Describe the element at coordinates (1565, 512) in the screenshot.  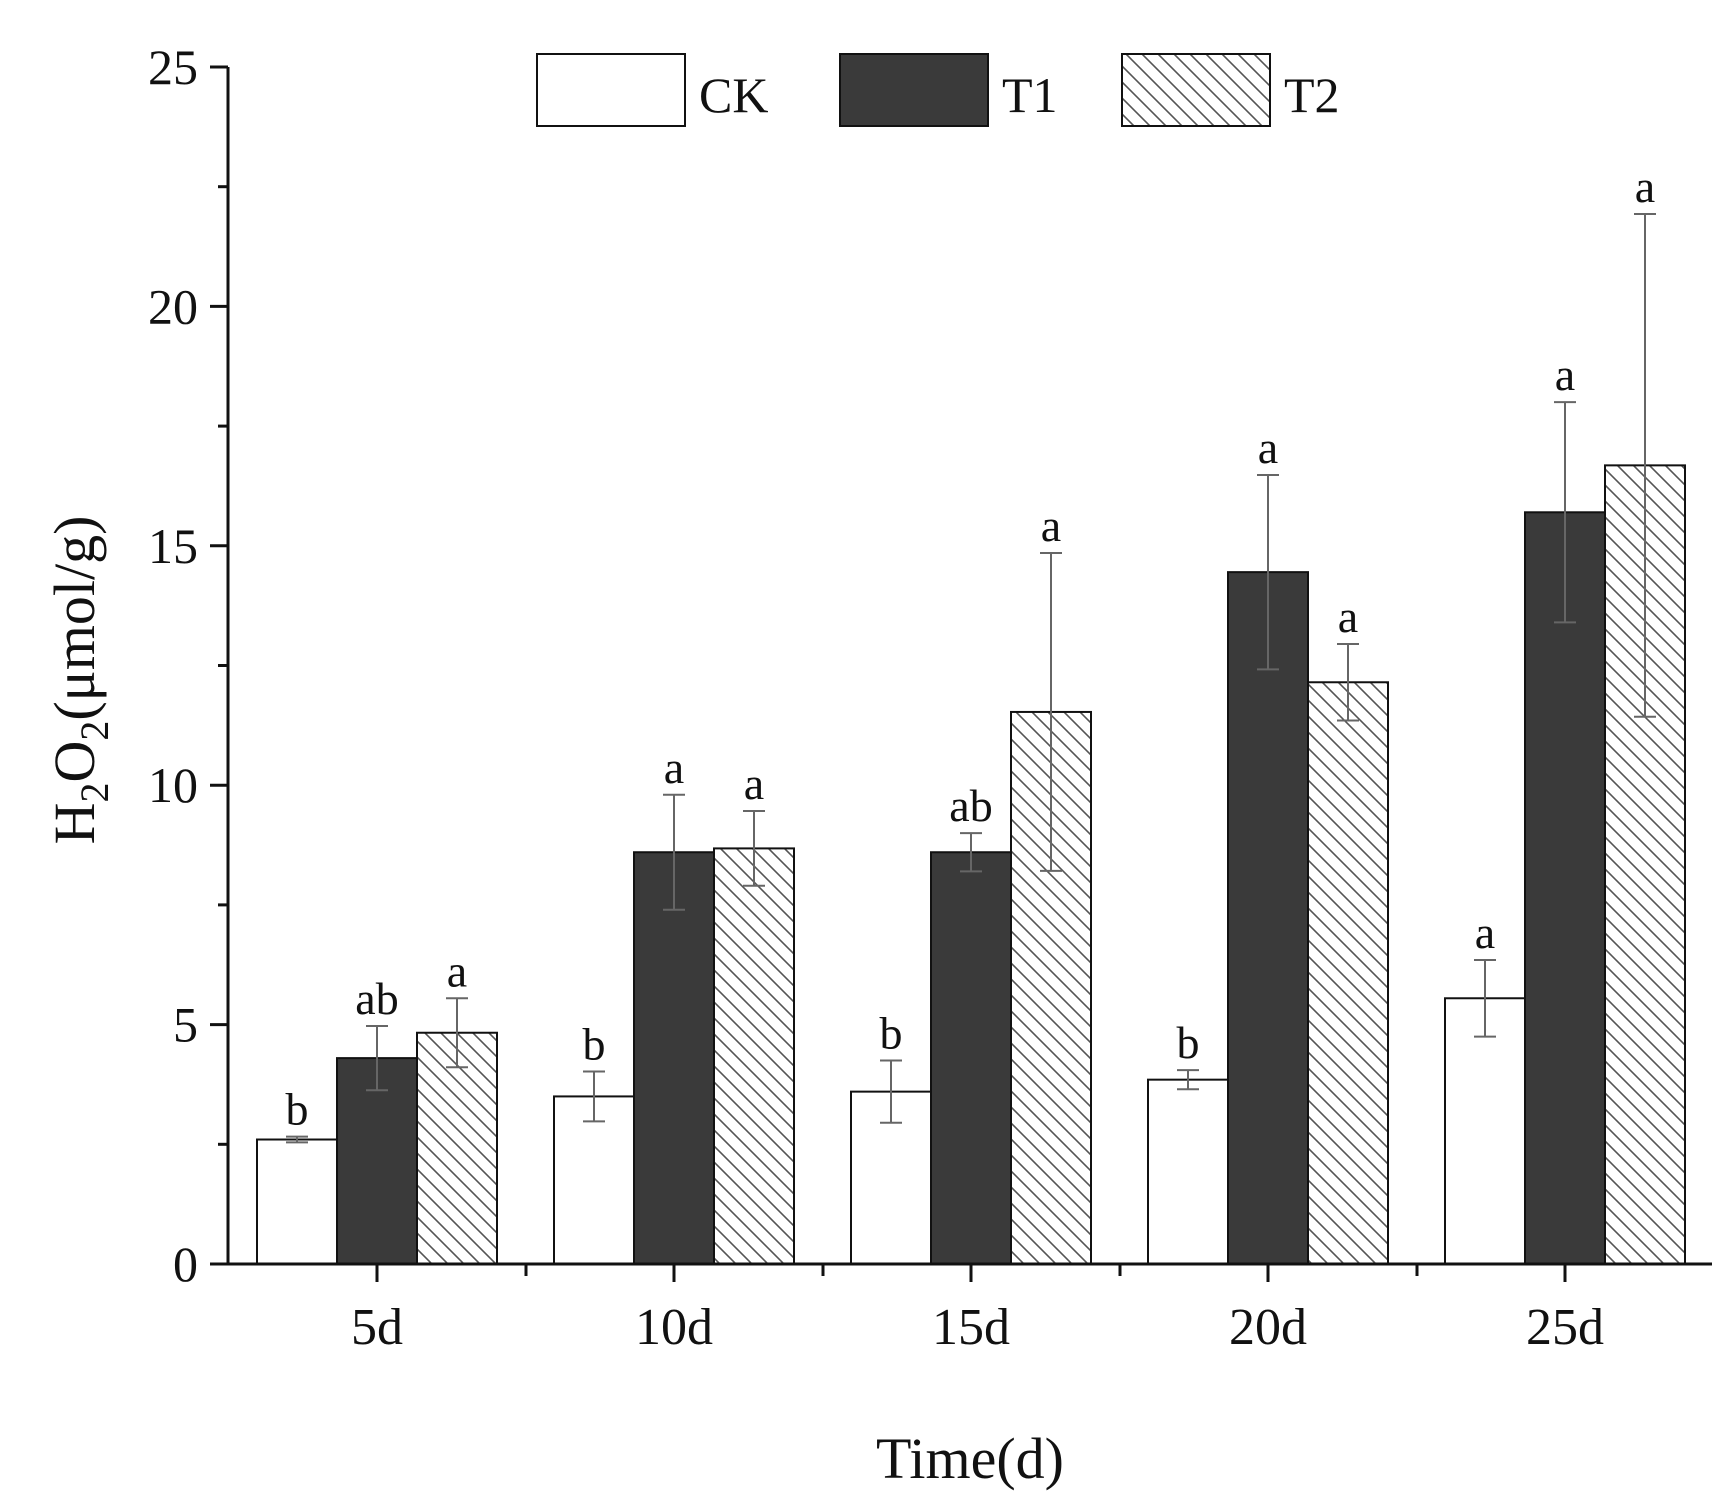
I see `error-bar-t1-25d` at that location.